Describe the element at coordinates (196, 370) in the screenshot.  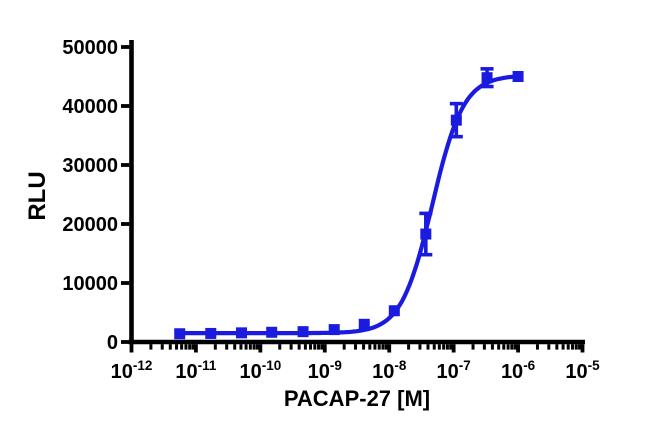
I see `x-tick-label: 10⁻¹¹` at that location.